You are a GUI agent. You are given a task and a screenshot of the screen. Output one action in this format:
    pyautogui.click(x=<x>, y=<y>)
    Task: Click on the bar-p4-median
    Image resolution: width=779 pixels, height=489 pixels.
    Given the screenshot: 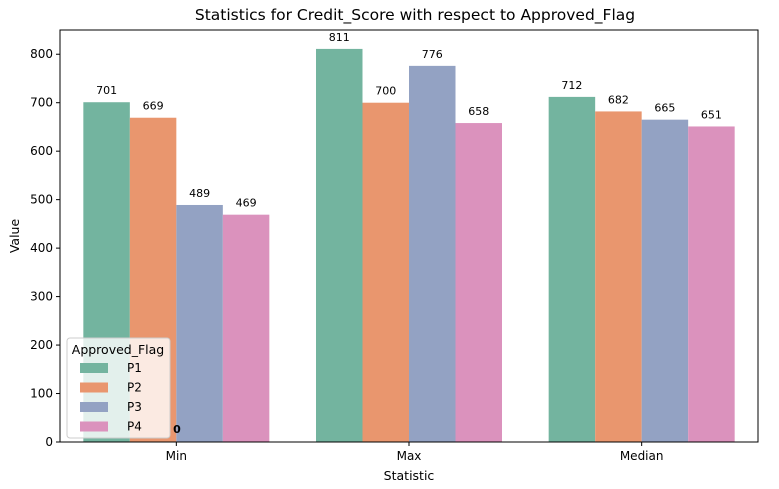 What is the action you would take?
    pyautogui.click(x=711, y=284)
    